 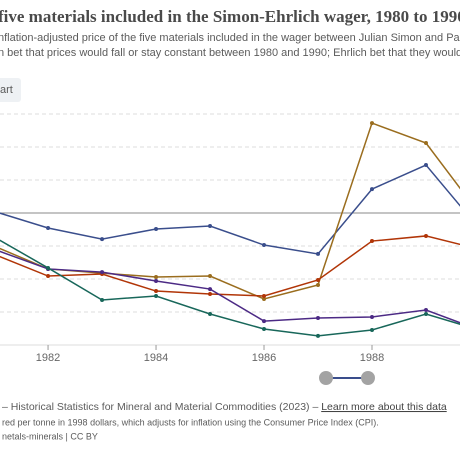 I want to click on x-tick-label: 1982, so click(x=48, y=358).